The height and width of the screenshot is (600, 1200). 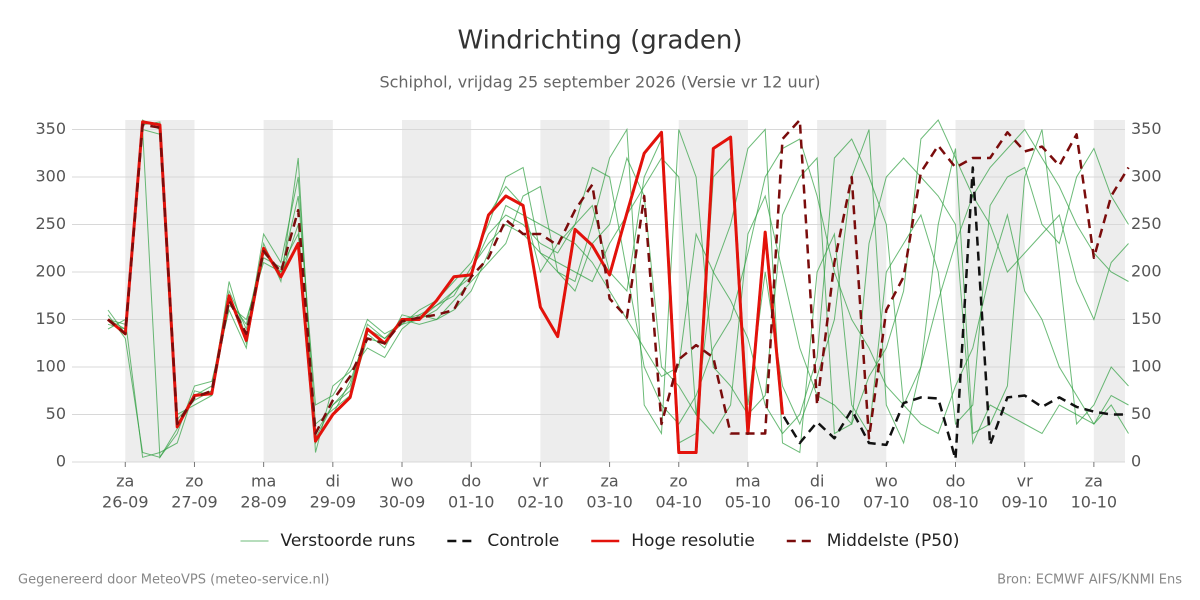 What do you see at coordinates (1146, 366) in the screenshot?
I see `y2-tick-label: 100` at bounding box center [1146, 366].